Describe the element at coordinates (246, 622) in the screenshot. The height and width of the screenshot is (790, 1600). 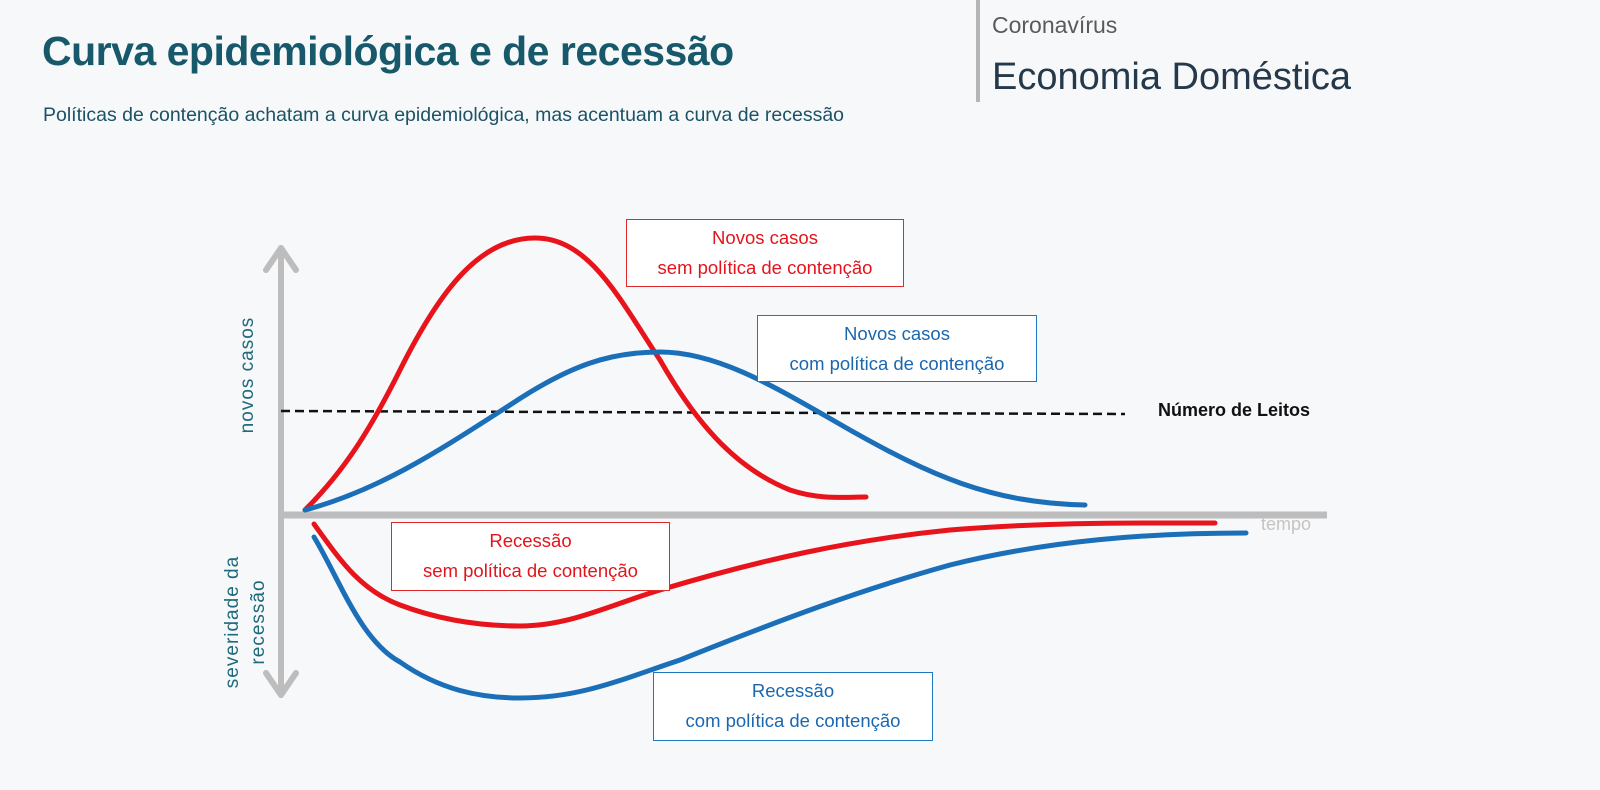
I see `y-axis-lower-label: severidade da recessão` at that location.